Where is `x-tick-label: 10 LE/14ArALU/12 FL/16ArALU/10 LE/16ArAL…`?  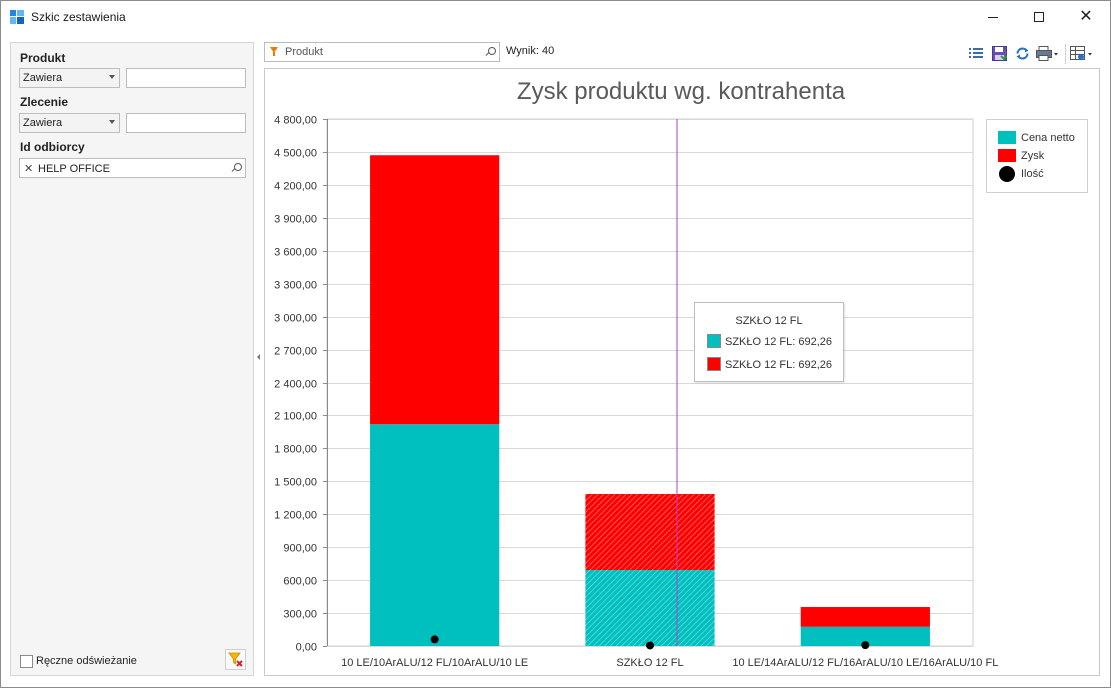
x-tick-label: 10 LE/14ArALU/12 FL/16ArALU/10 LE/16ArAL… is located at coordinates (865, 663).